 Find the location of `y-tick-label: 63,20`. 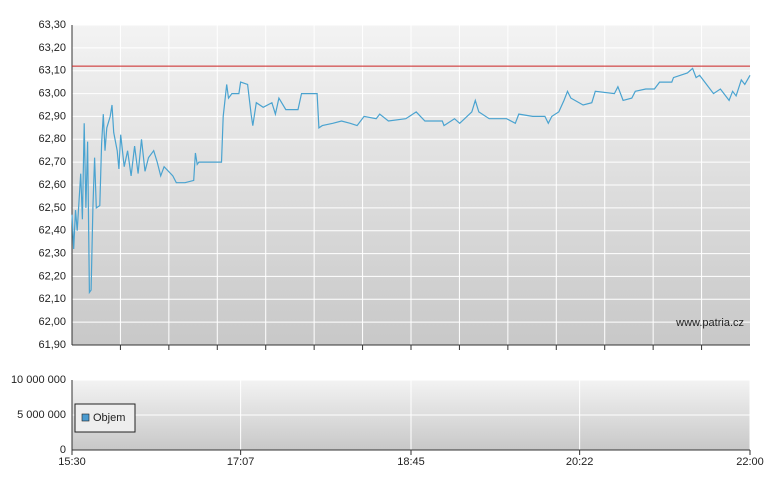

y-tick-label: 63,20 is located at coordinates (52, 48).